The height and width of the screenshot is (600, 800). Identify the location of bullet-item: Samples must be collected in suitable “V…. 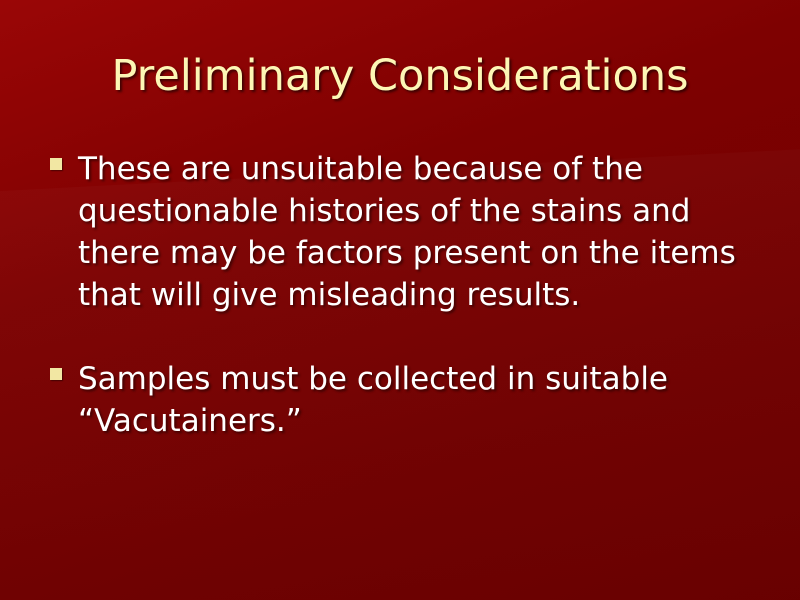
(408, 400).